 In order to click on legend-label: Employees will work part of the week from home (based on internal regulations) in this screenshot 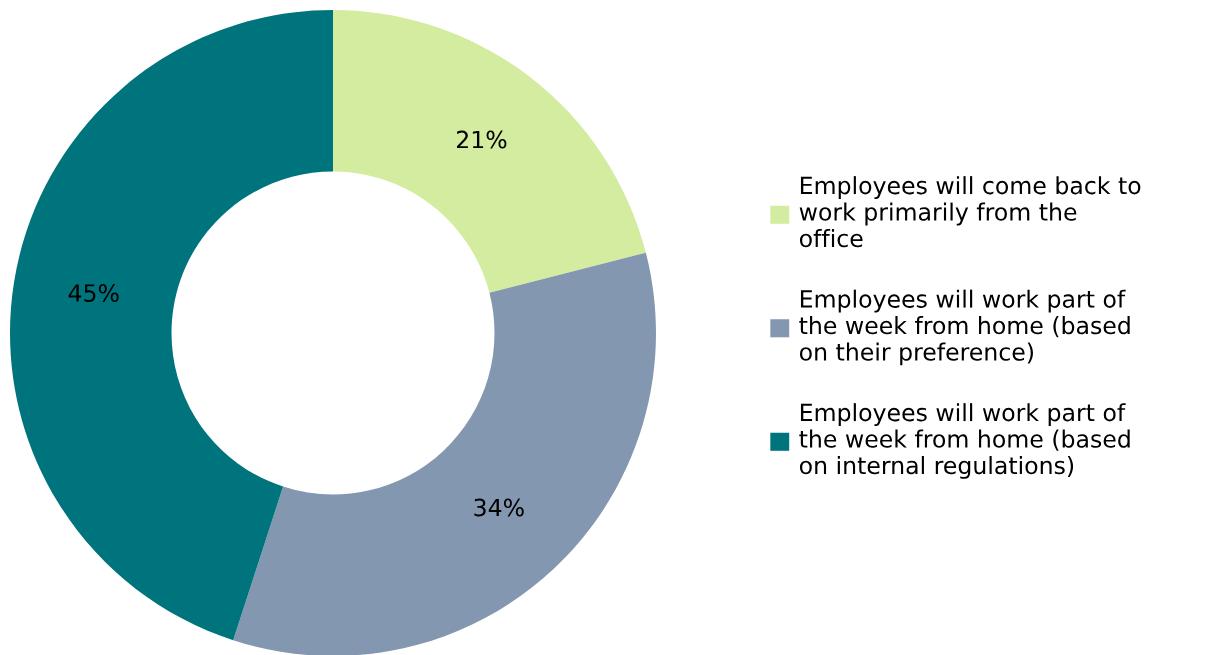, I will do `click(964, 441)`.